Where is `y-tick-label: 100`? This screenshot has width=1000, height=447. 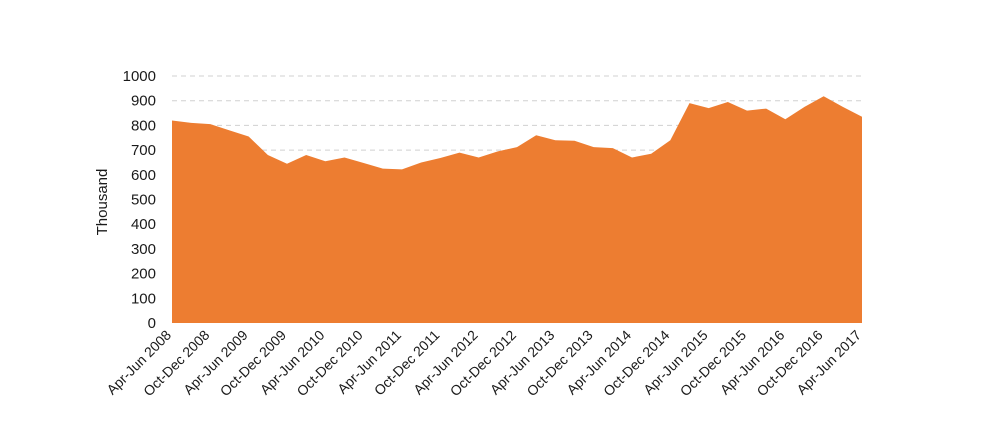
y-tick-label: 100 is located at coordinates (143, 298).